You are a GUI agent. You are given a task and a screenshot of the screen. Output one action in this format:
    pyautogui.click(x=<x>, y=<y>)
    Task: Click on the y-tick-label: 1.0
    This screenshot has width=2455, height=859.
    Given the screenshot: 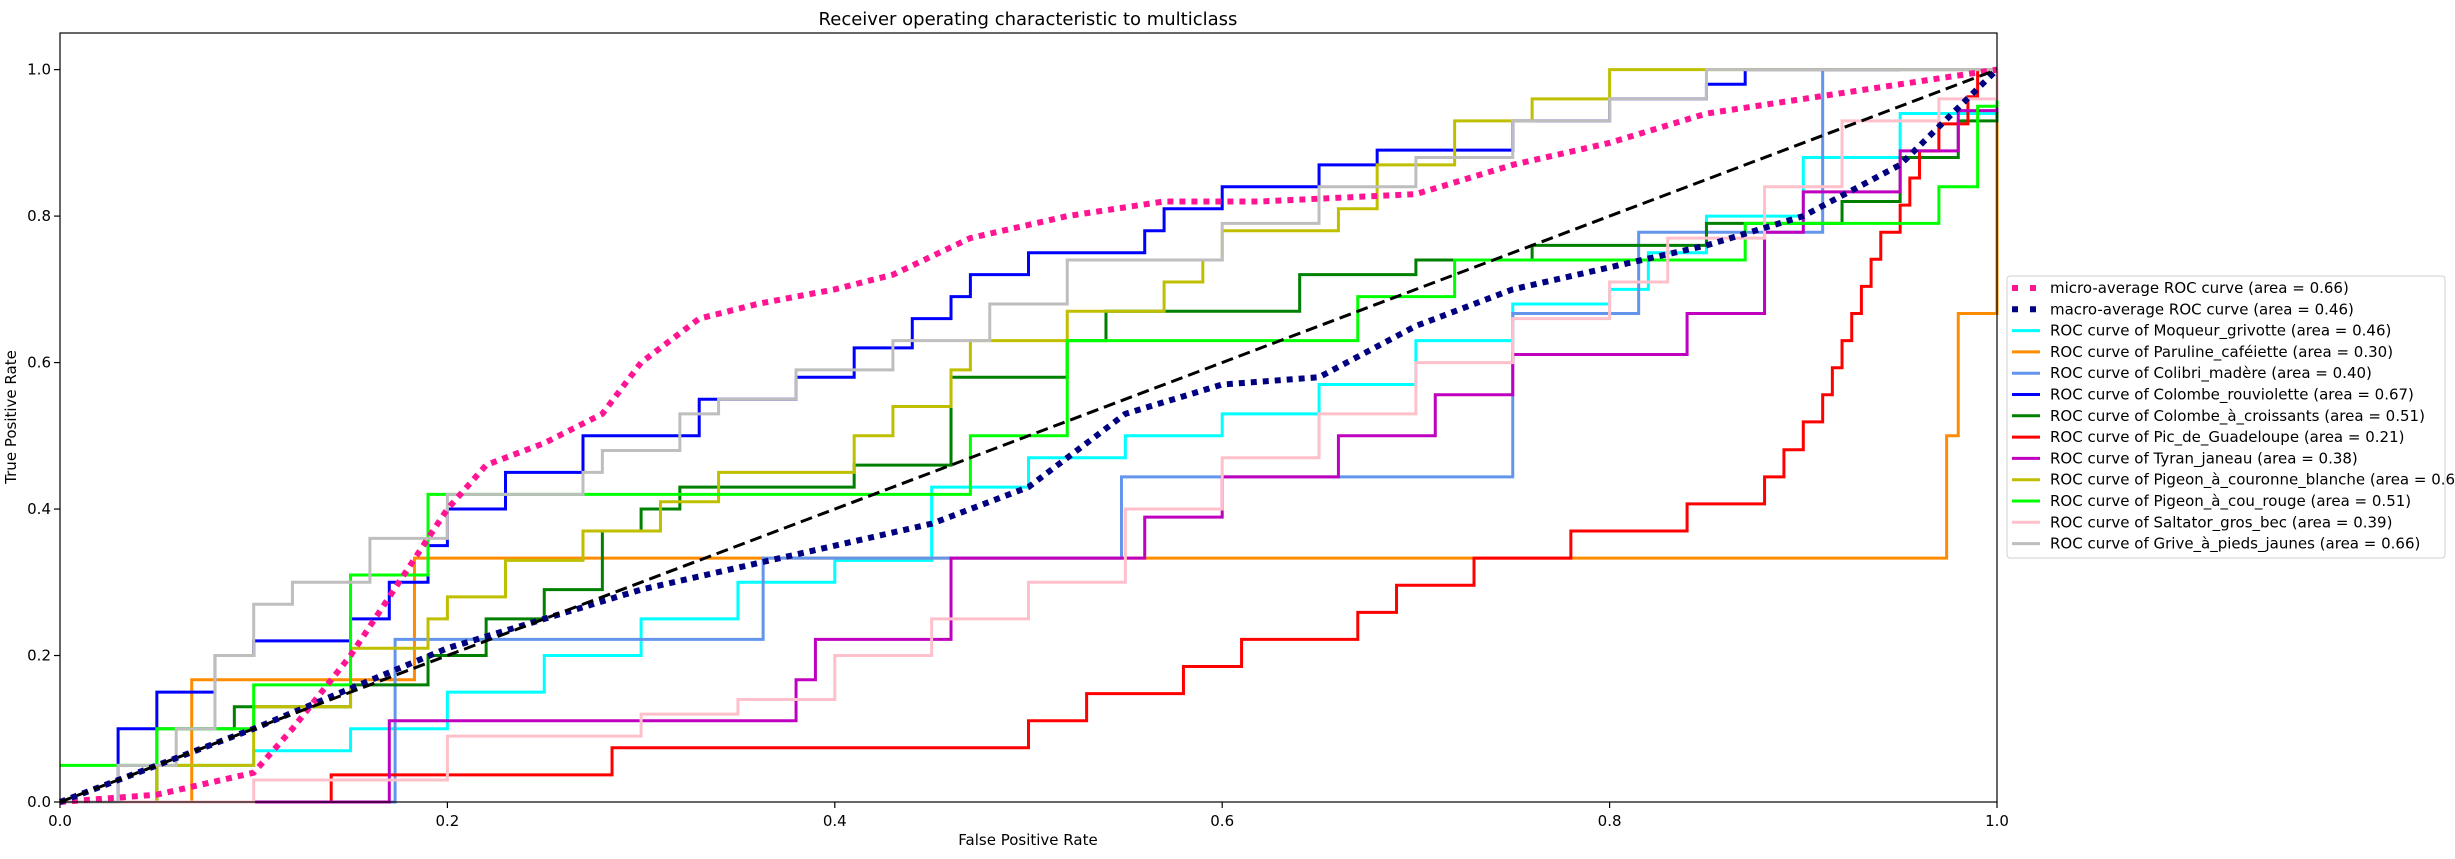 What is the action you would take?
    pyautogui.click(x=39, y=70)
    